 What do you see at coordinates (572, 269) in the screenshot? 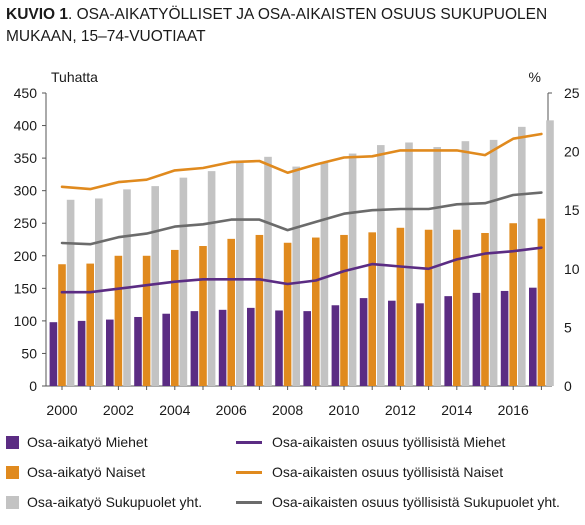
I see `y-right-tick-label: 10` at bounding box center [572, 269].